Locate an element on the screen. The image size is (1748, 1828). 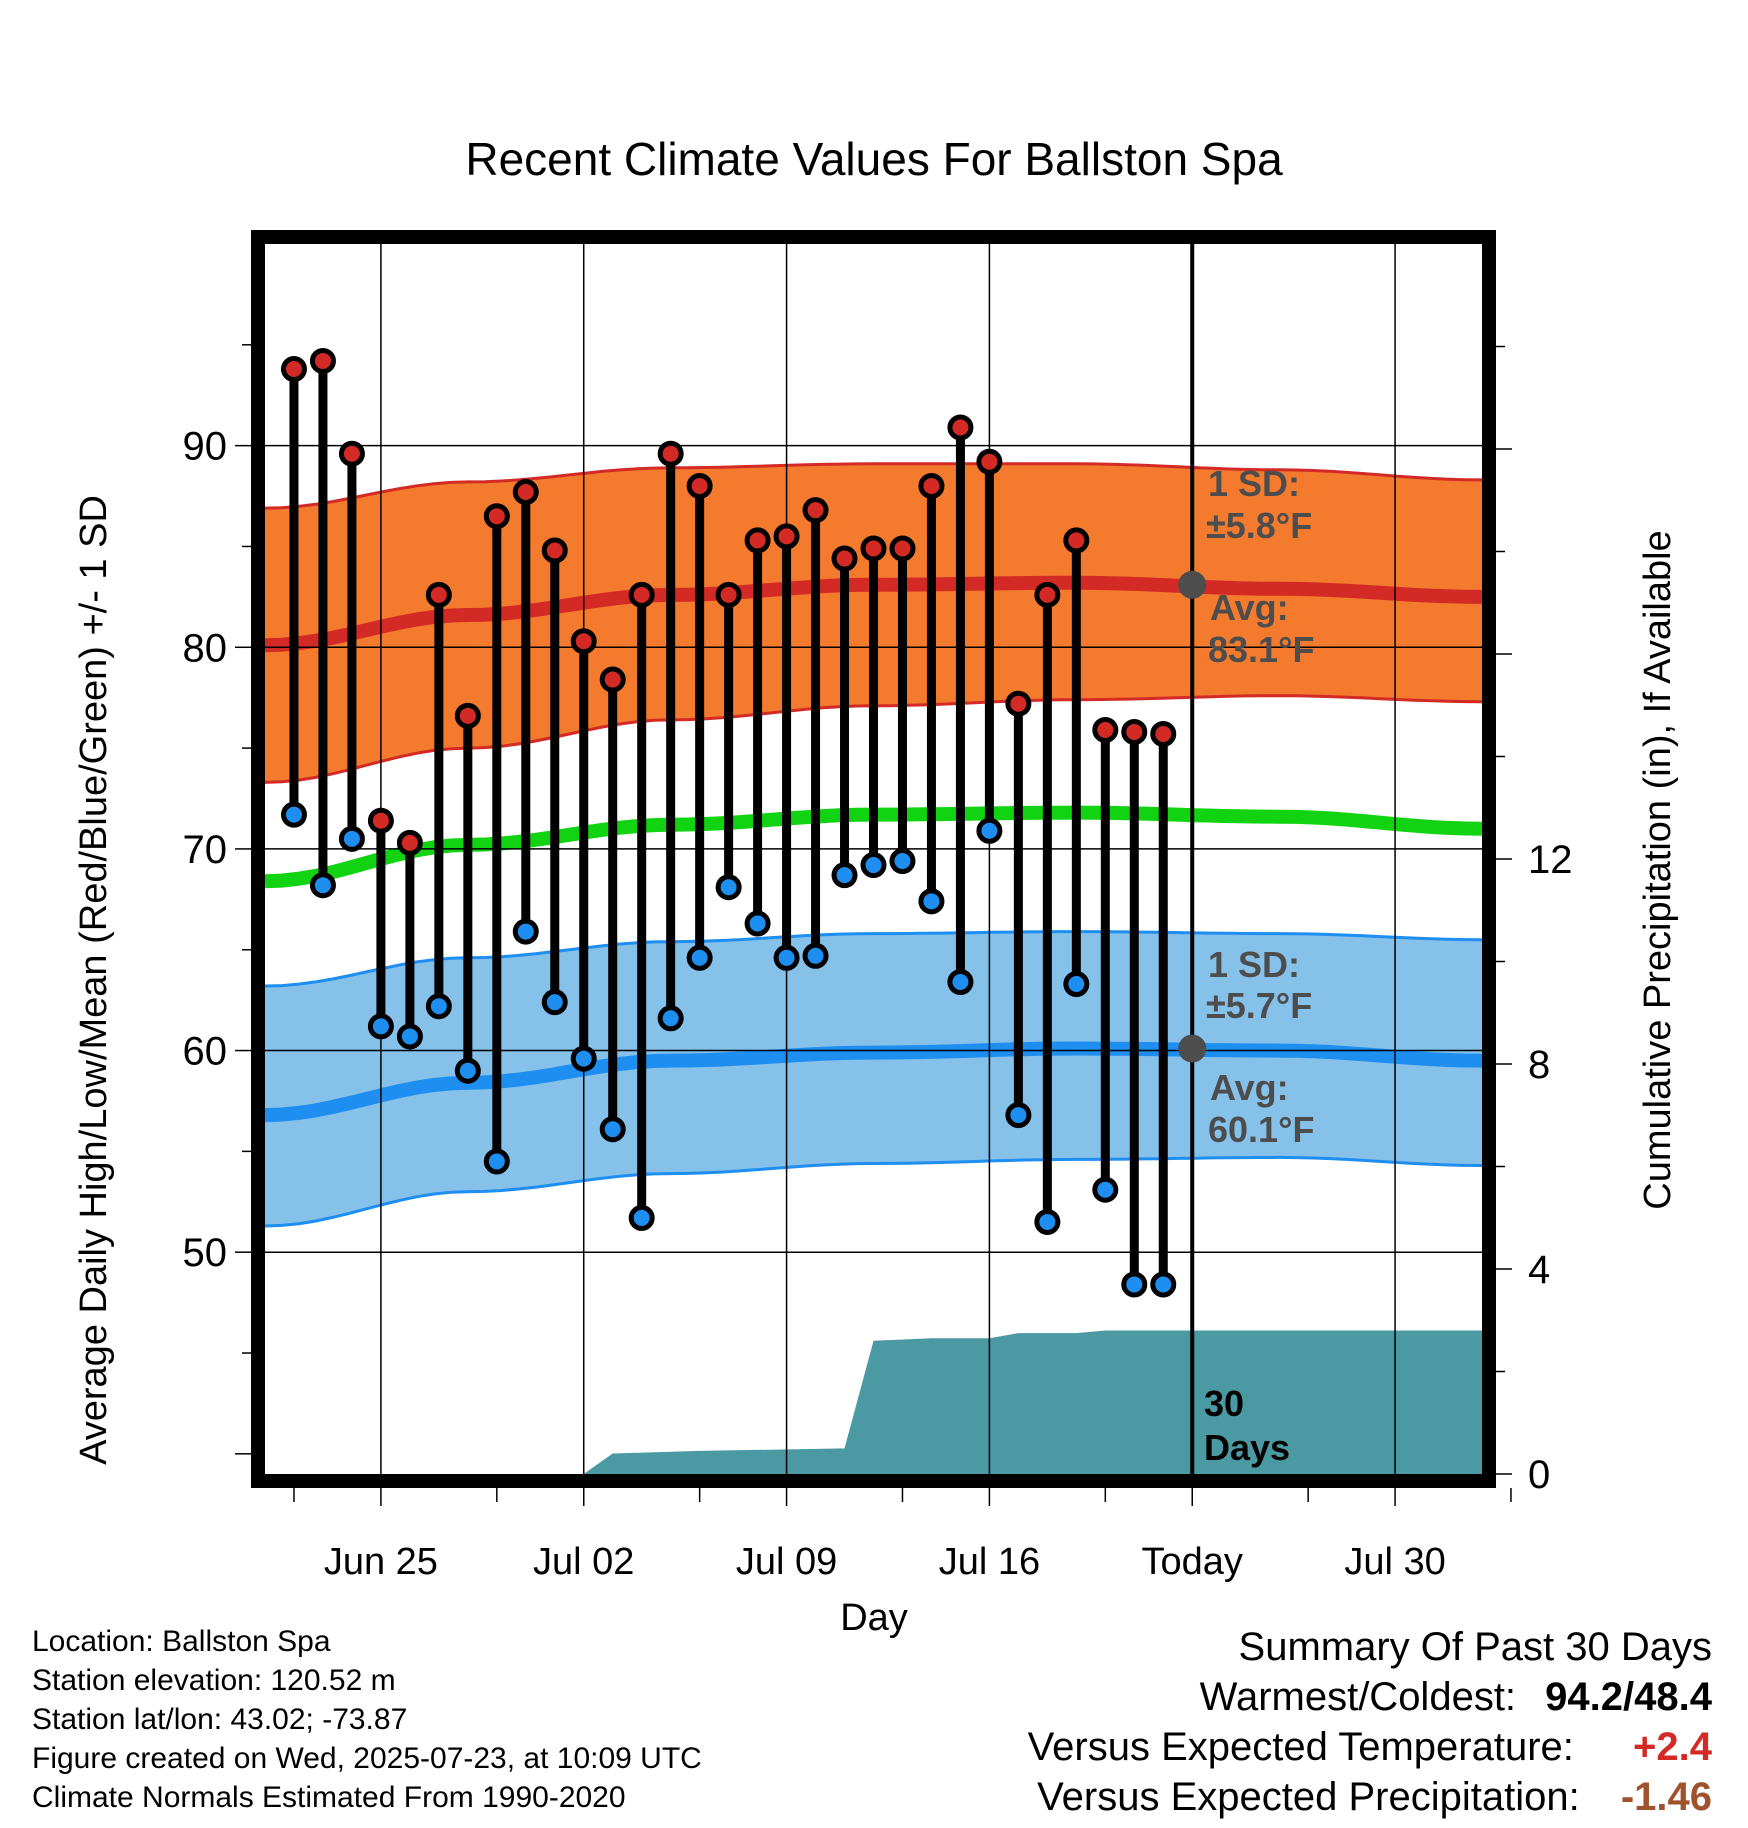
summary-heading: Summary Of Past 30 Days is located at coordinates (1475, 1647).